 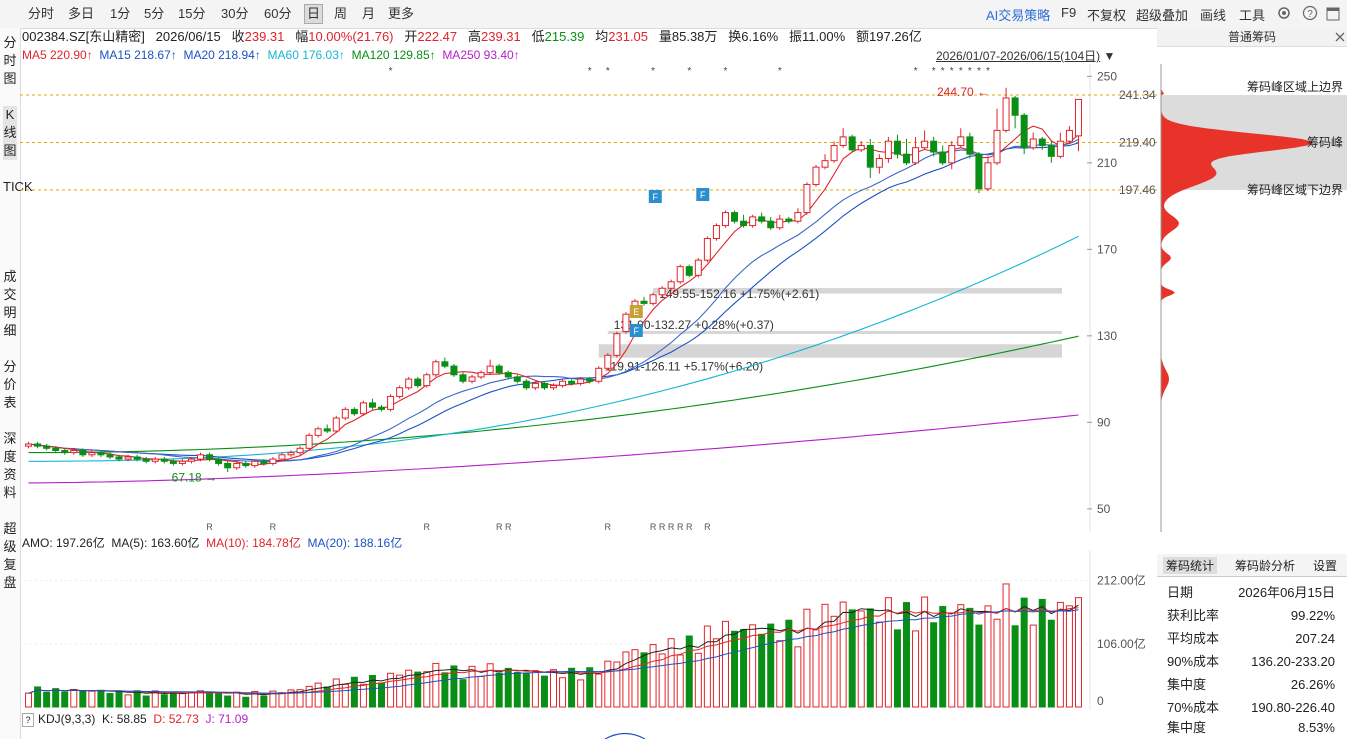 I want to click on window-icon, so click(x=1333, y=14).